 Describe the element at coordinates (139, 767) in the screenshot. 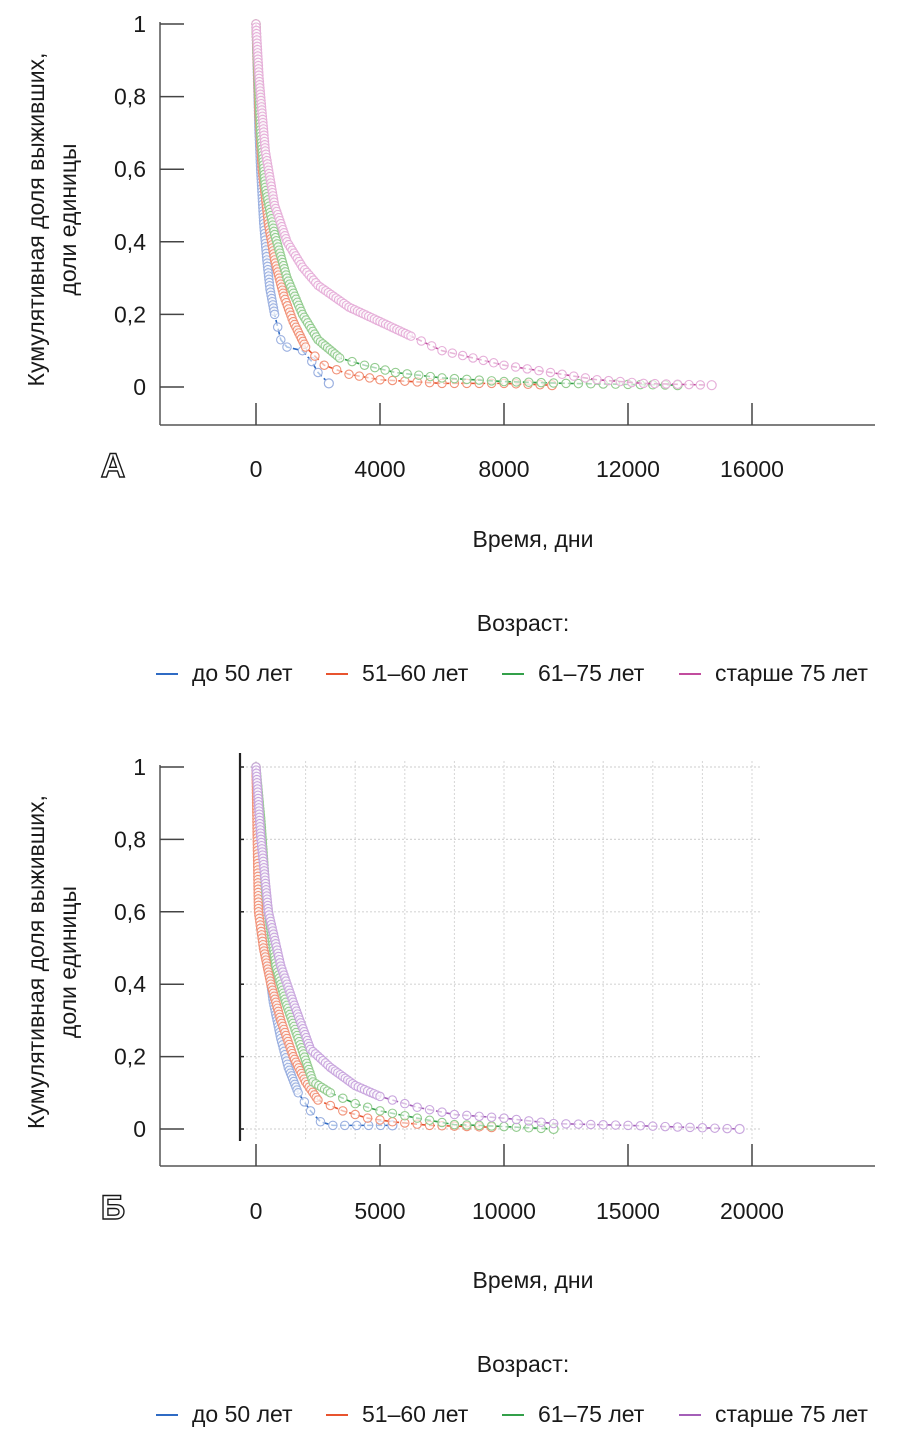

I see `y-tick-label: 1` at that location.